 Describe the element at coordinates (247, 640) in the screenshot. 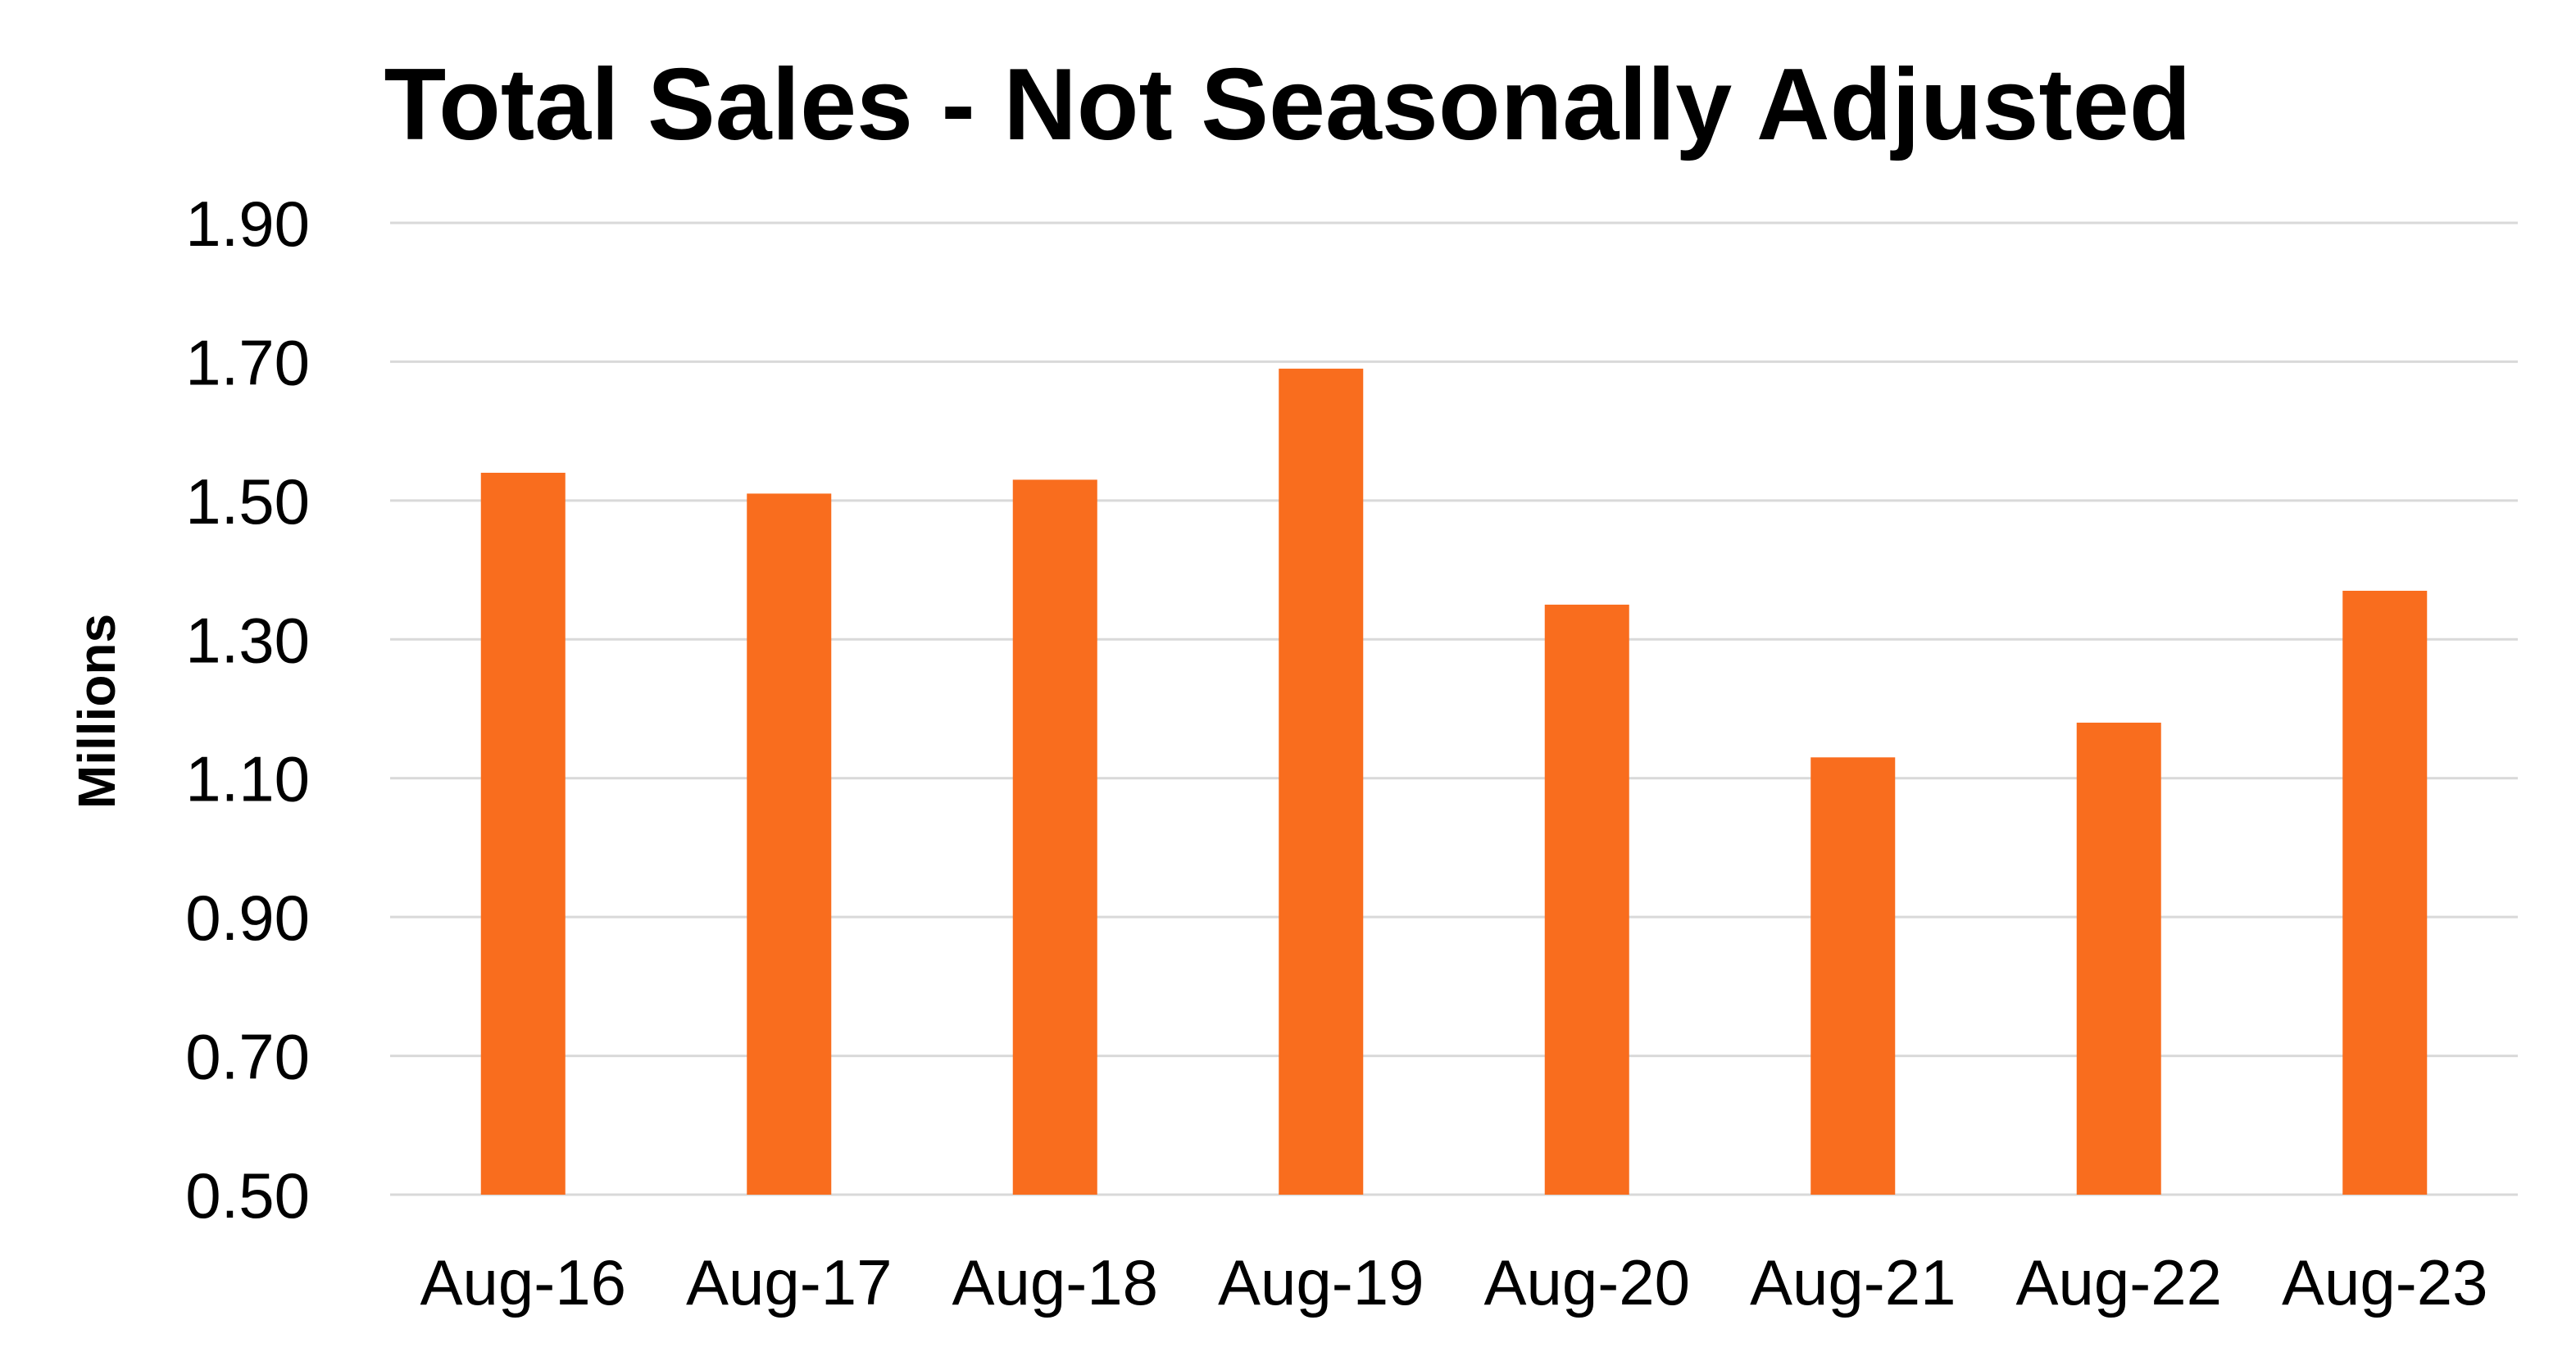

I see `y-tick-label: 1.30` at that location.